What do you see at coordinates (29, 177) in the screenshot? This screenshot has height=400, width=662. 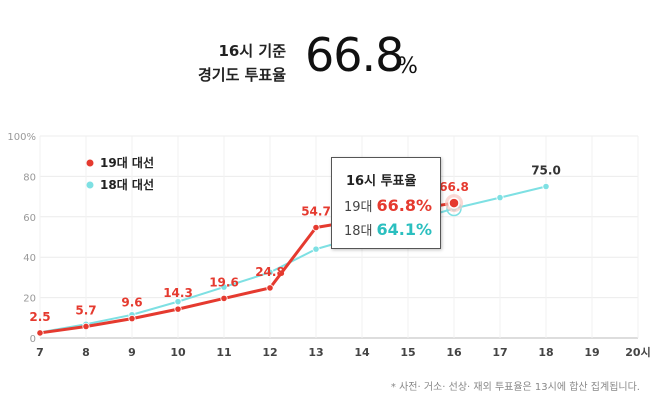 I see `y-tick-label: 80` at bounding box center [29, 177].